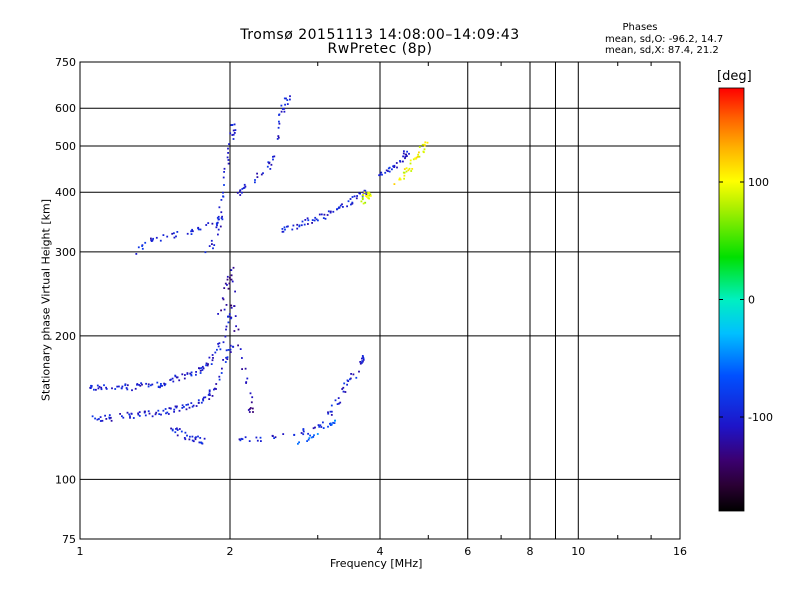 Image resolution: width=800 pixels, height=600 pixels. I want to click on chart-title: Tromsø 20151113 14:08:00–14:09:43, so click(380, 35).